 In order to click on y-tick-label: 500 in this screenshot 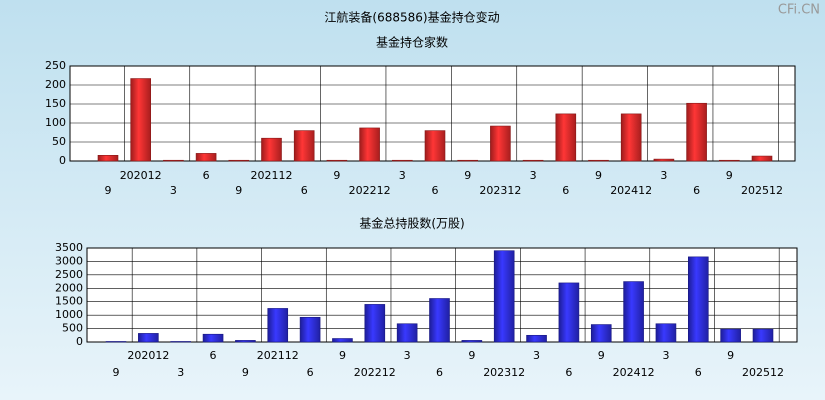, I will do `click(72, 328)`.